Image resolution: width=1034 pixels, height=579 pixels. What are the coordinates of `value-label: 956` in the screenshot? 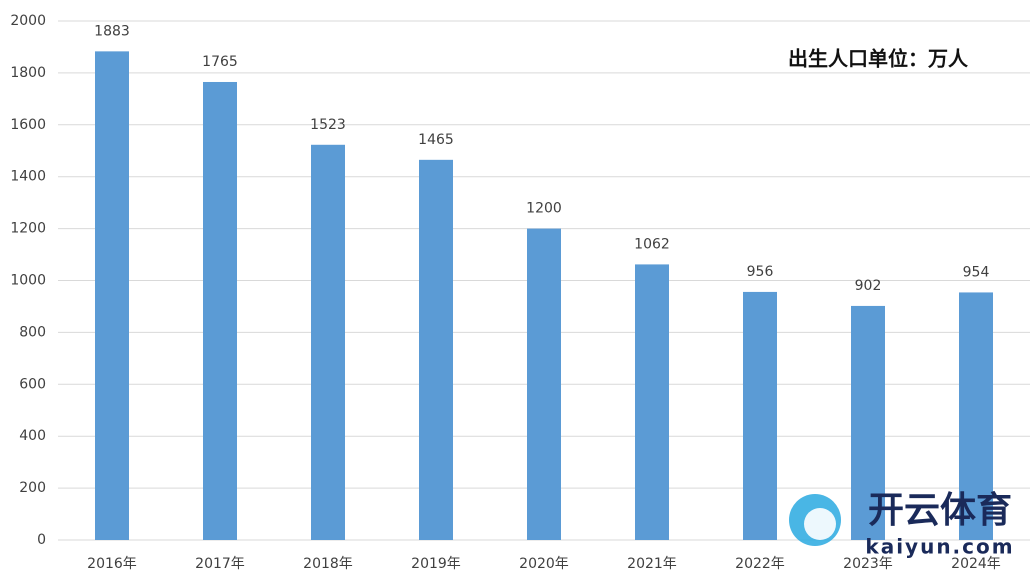 It's located at (760, 272).